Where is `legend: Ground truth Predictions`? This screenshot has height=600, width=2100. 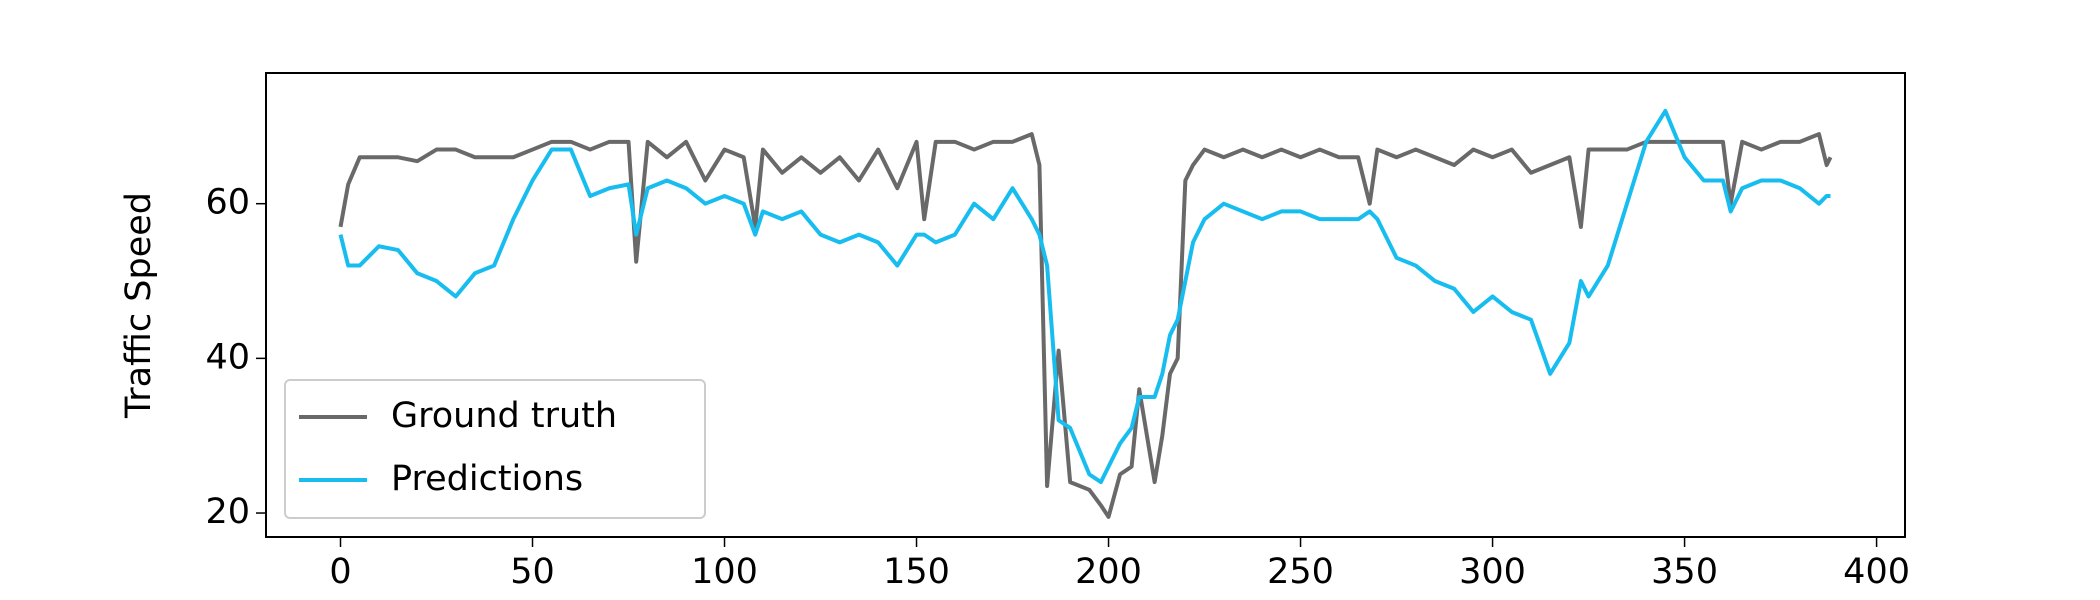 legend: Ground truth Predictions is located at coordinates (495, 449).